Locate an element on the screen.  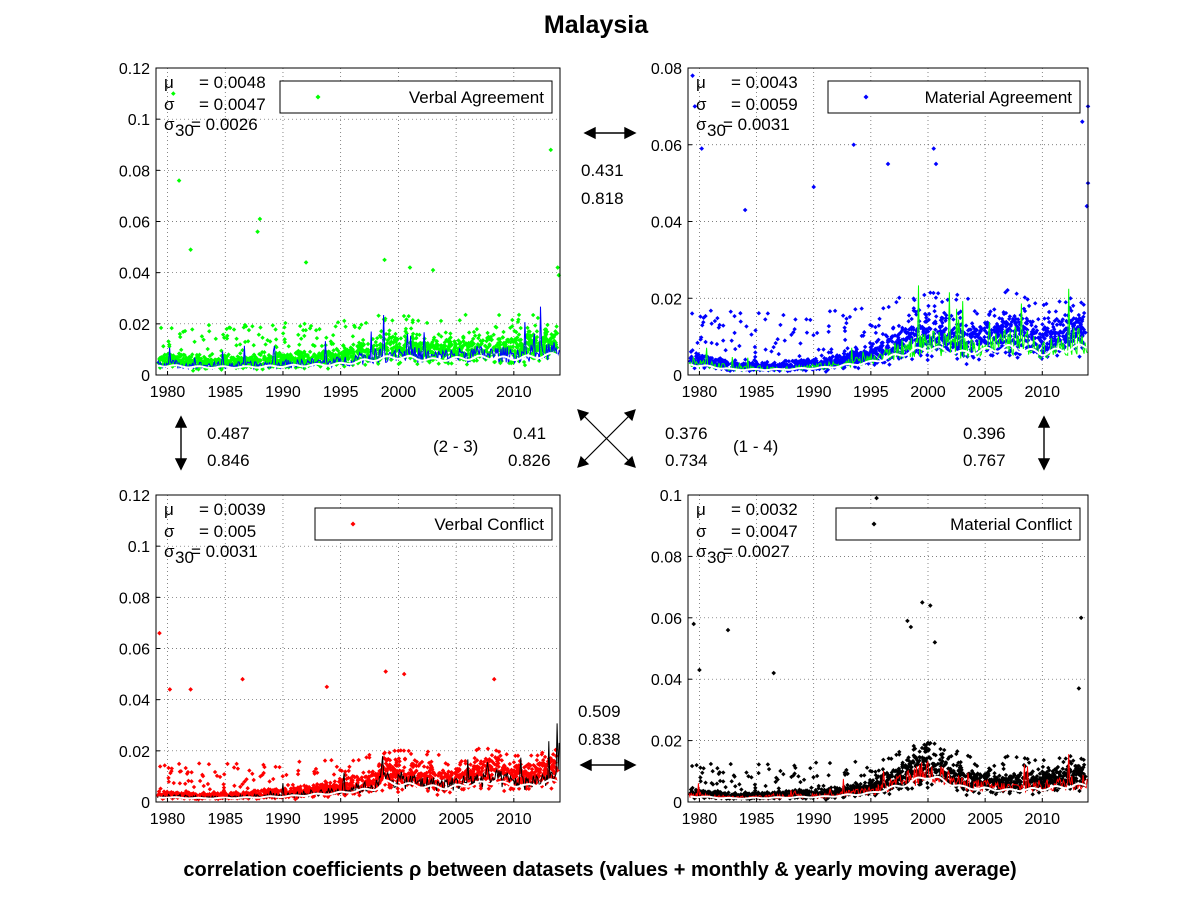
stat-value: = 0.0048 is located at coordinates (232, 82).